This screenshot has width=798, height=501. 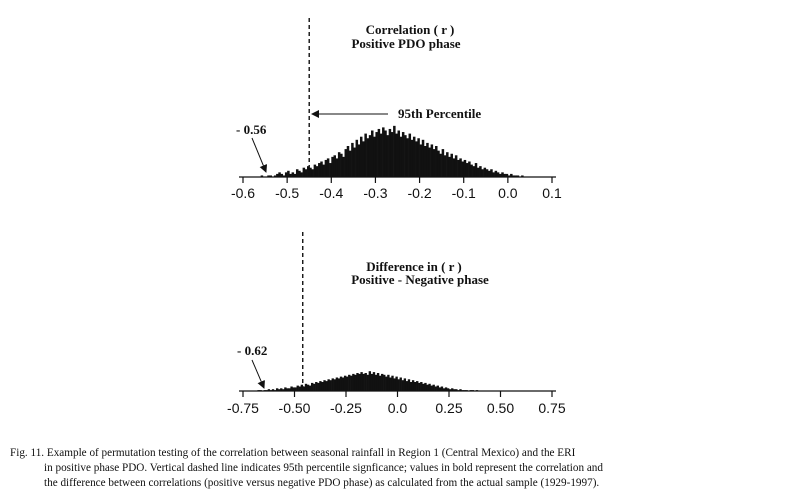 I want to click on histogram-bars-correlation, so click(x=392, y=151).